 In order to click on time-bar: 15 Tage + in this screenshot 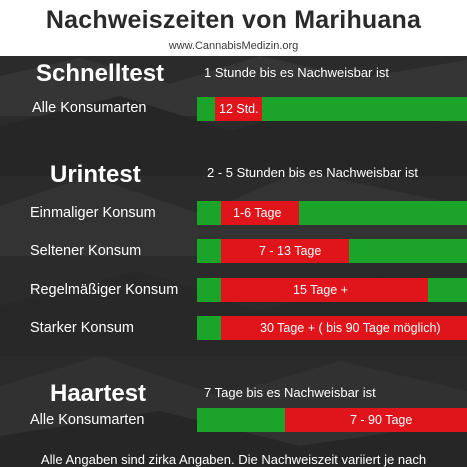, I will do `click(332, 290)`.